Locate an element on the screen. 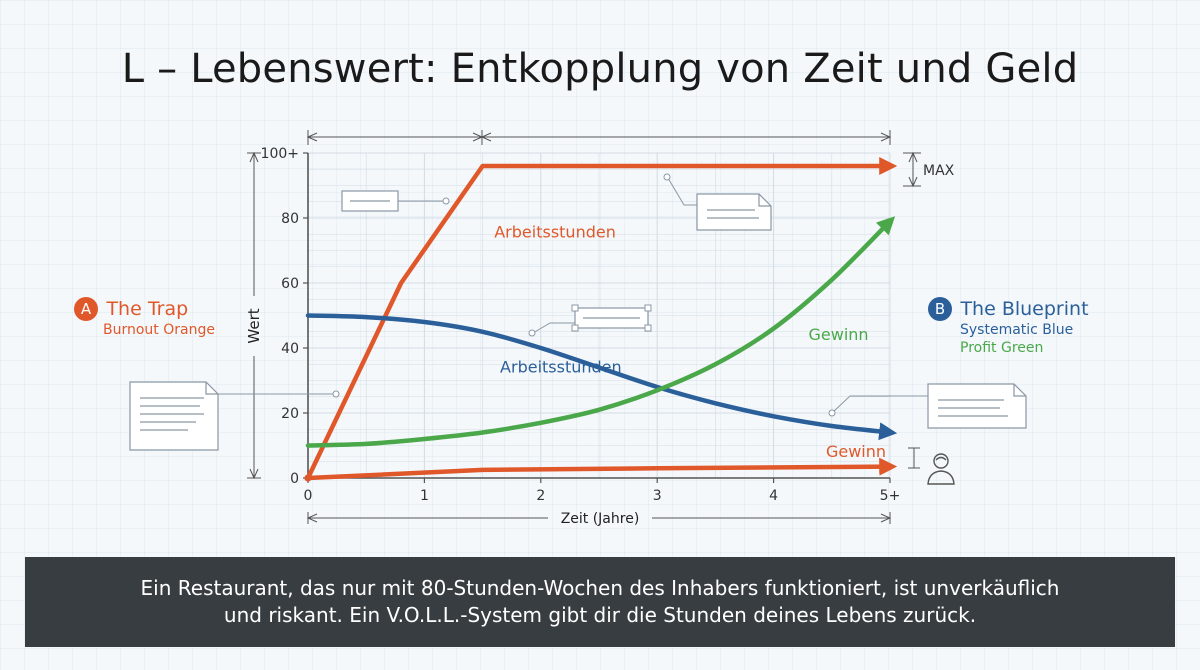 This screenshot has height=670, width=1200. y-tick-label: 80 is located at coordinates (290, 219).